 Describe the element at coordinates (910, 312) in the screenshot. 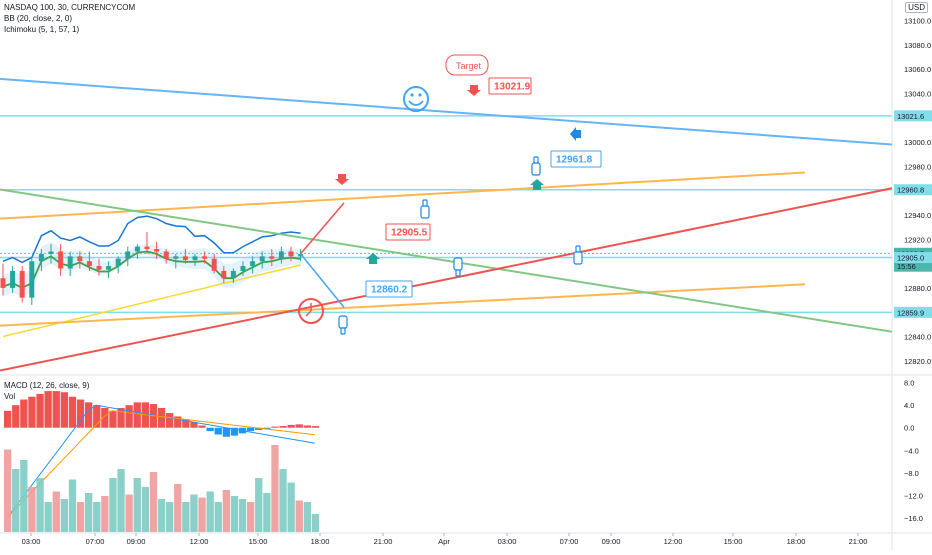

I see `price-axis-label-text: 12859.9` at that location.